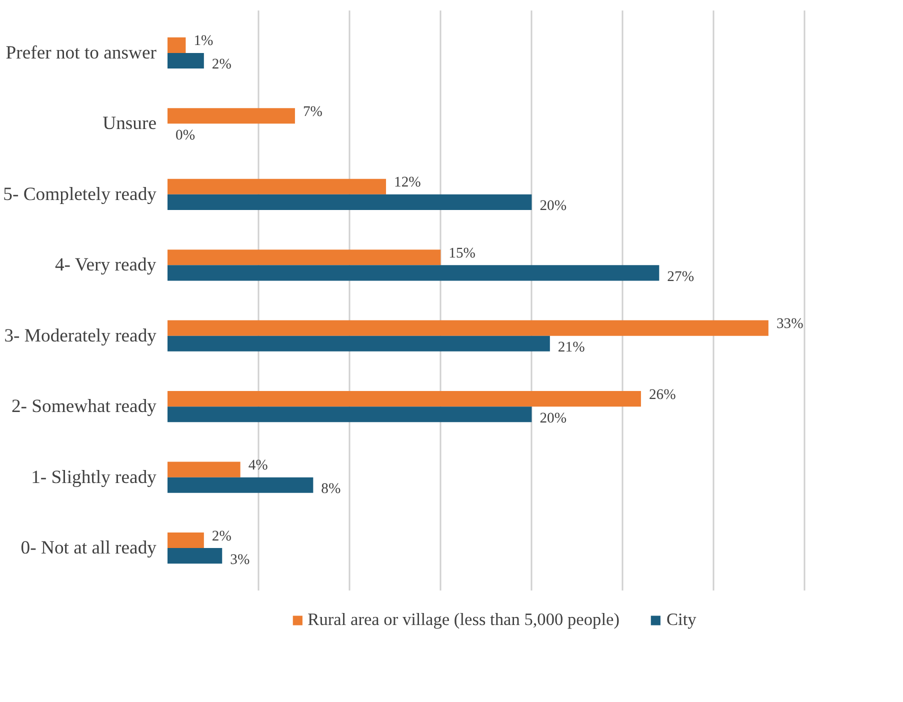  I want to click on y-tick-label: 0- Not at all ready, so click(89, 548).